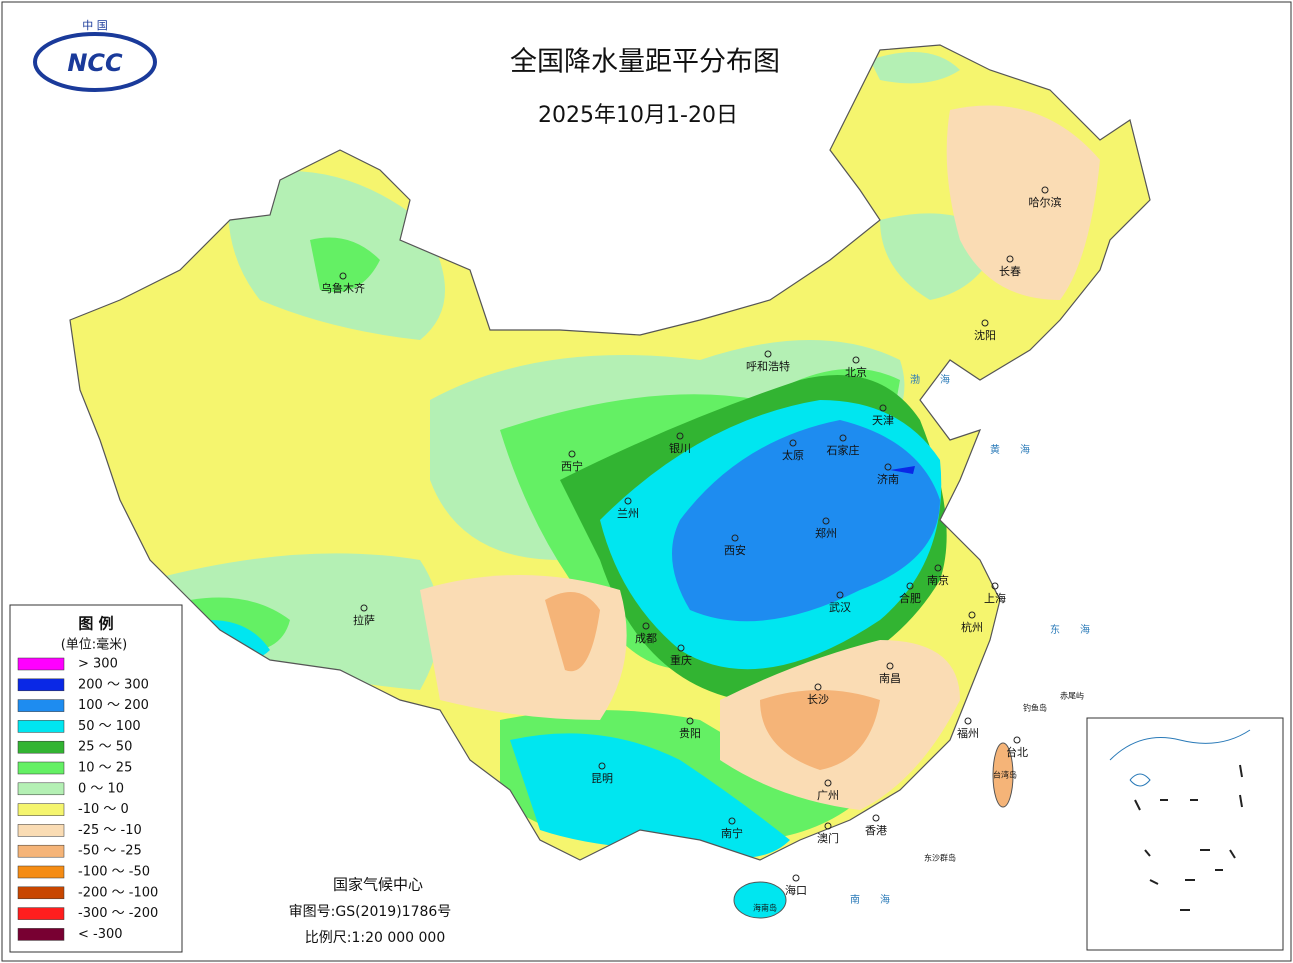 The width and height of the screenshot is (1293, 963). Describe the element at coordinates (101, 788) in the screenshot. I see `legend-label: 0 ～ 10` at that location.